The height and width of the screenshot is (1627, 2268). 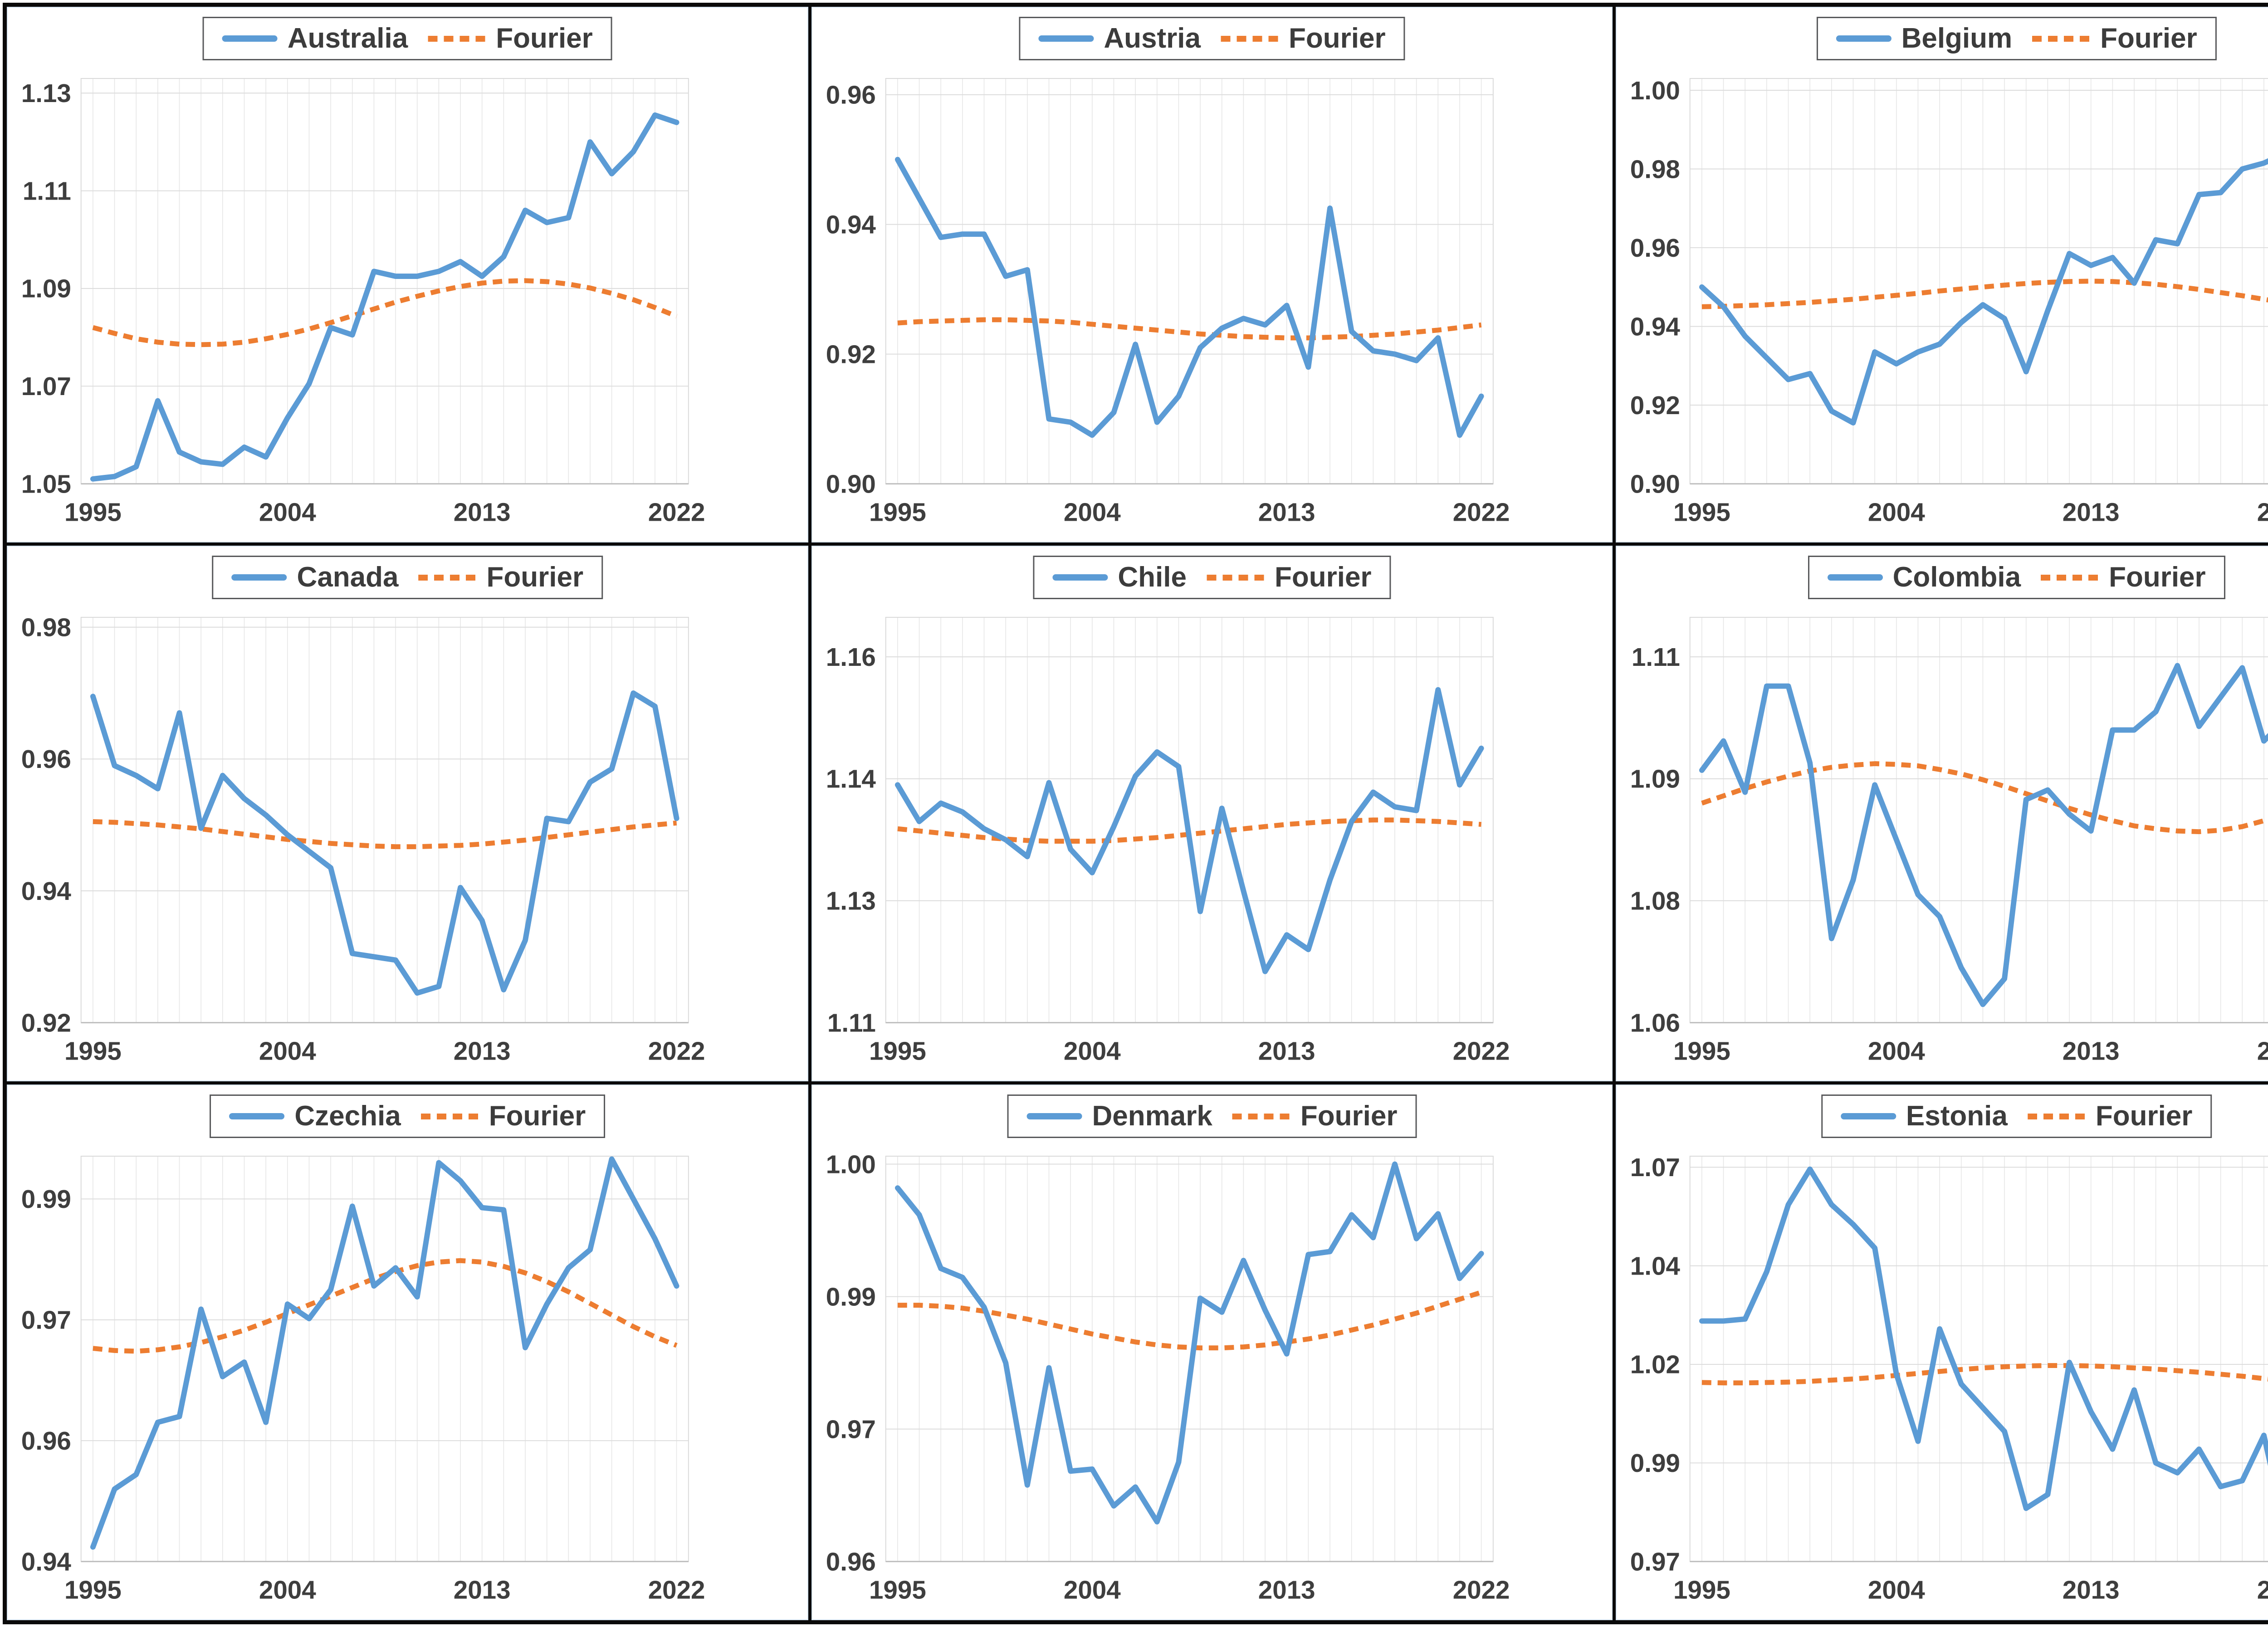 What do you see at coordinates (1924, 38) in the screenshot?
I see `legend-item-belgium: Belgium` at bounding box center [1924, 38].